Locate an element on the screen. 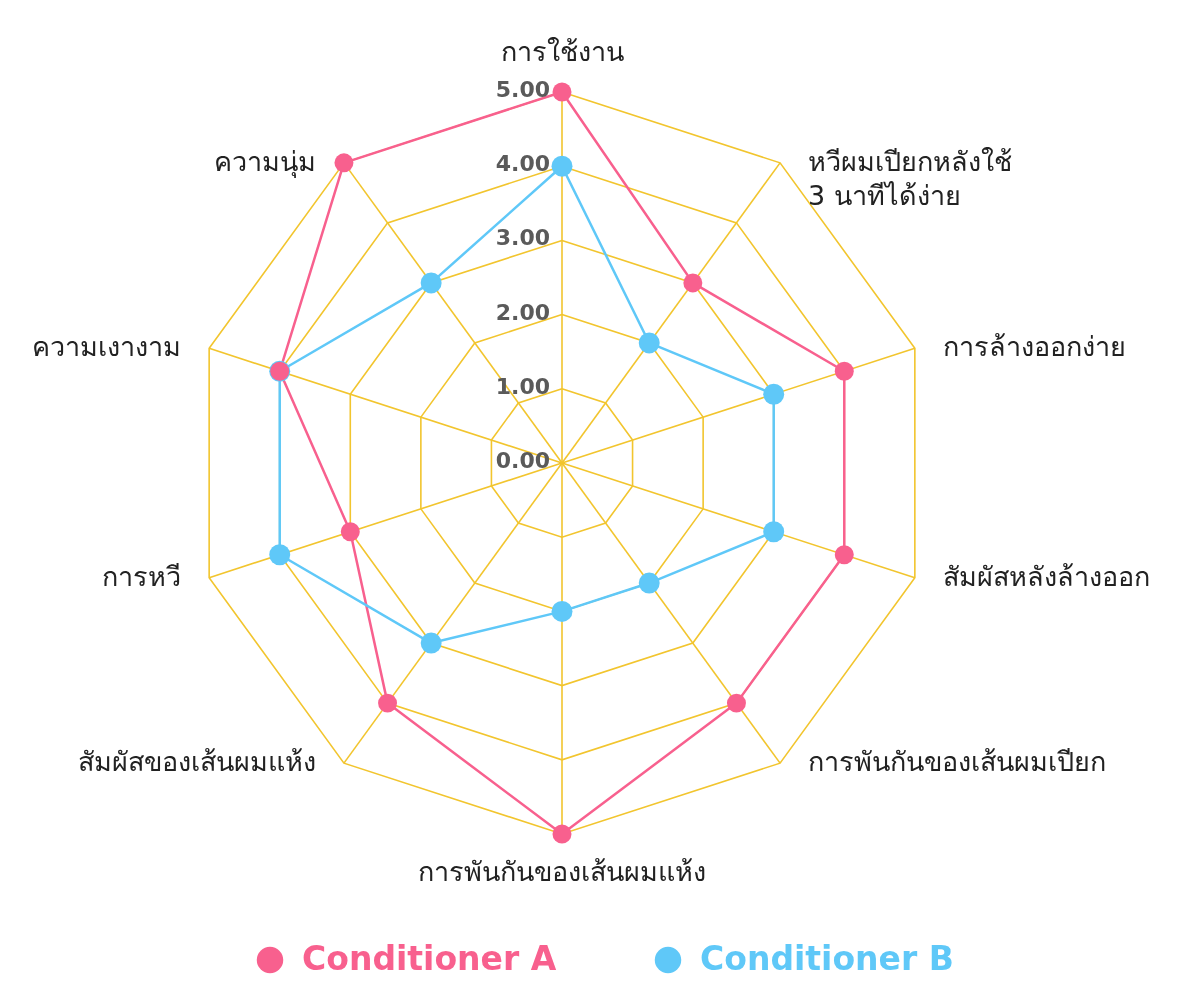 The image size is (1200, 1000). spoke-label: สัมผัสของเส้นผมแห้ง is located at coordinates (196, 762).